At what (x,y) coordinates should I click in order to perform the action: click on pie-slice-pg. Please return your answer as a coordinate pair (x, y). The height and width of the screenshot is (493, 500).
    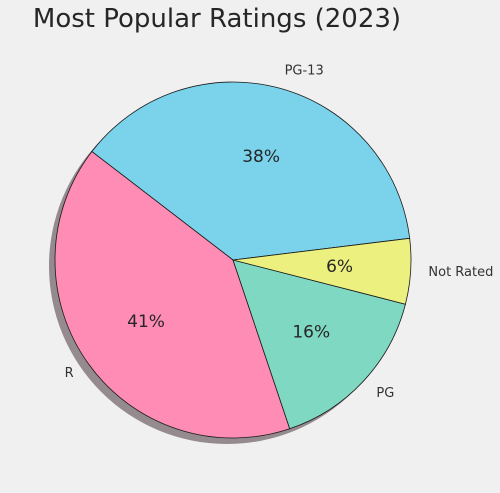
    Looking at the image, I should click on (319, 344).